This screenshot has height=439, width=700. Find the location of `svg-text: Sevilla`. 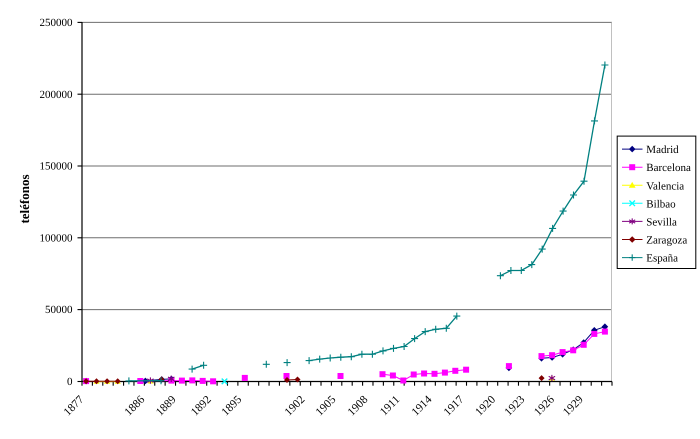

svg-text: Sevilla is located at coordinates (661, 222).